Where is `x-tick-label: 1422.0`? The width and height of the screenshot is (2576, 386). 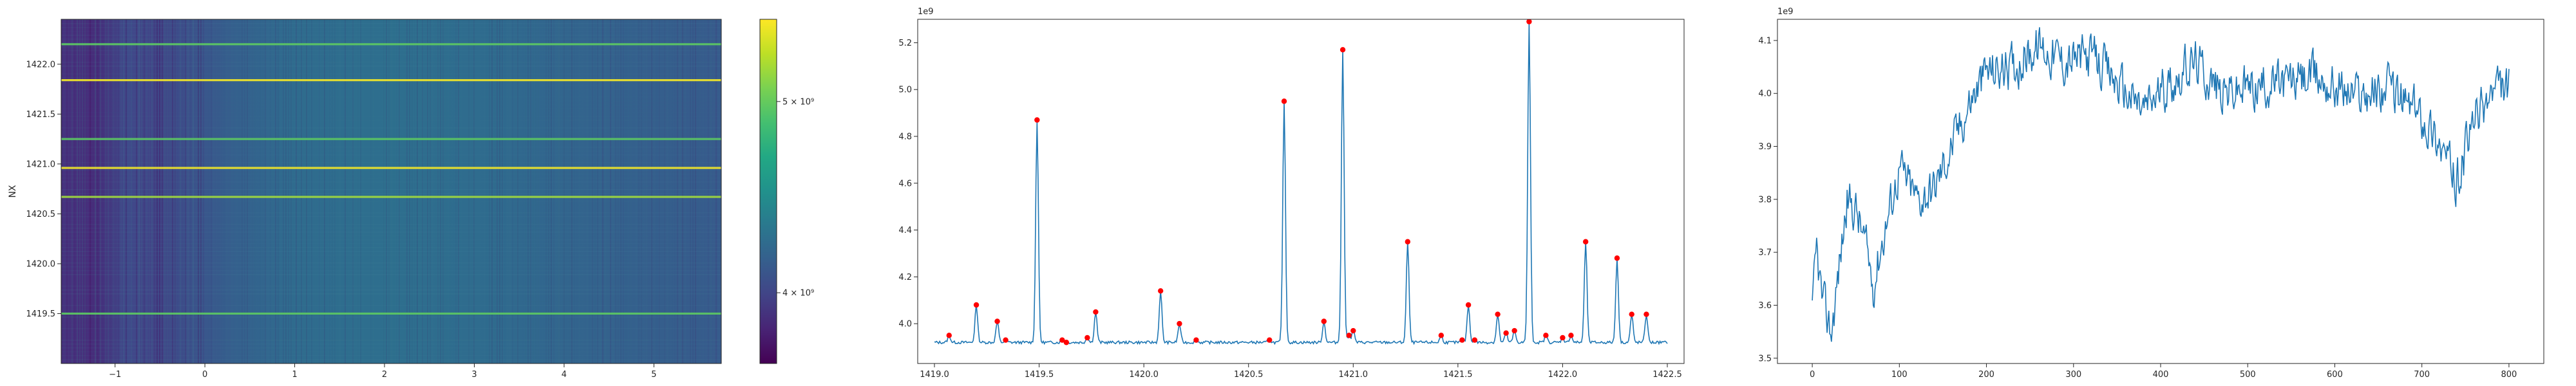
x-tick-label: 1422.0 is located at coordinates (1563, 375).